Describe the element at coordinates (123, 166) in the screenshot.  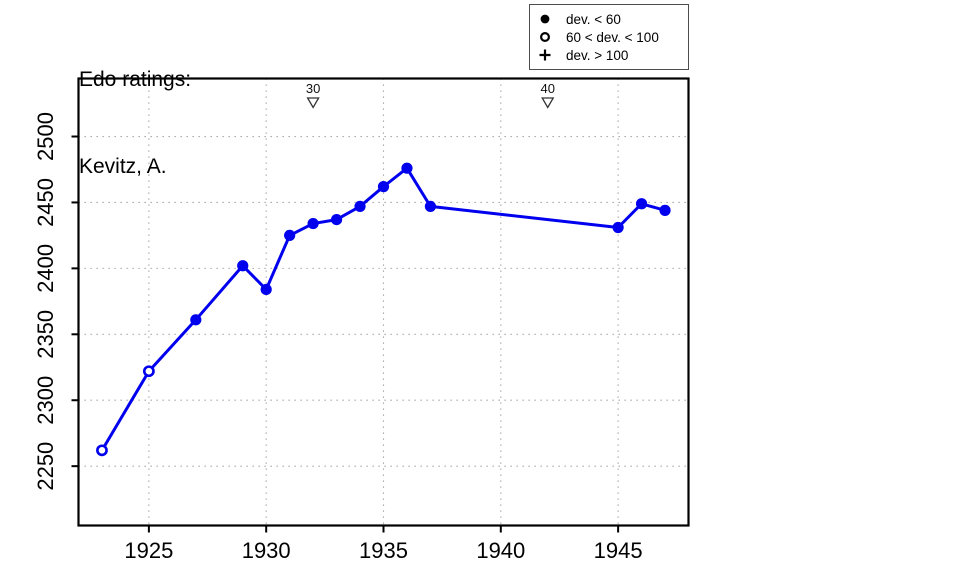
I see `chart-title-line2: Kevitz, A.` at that location.